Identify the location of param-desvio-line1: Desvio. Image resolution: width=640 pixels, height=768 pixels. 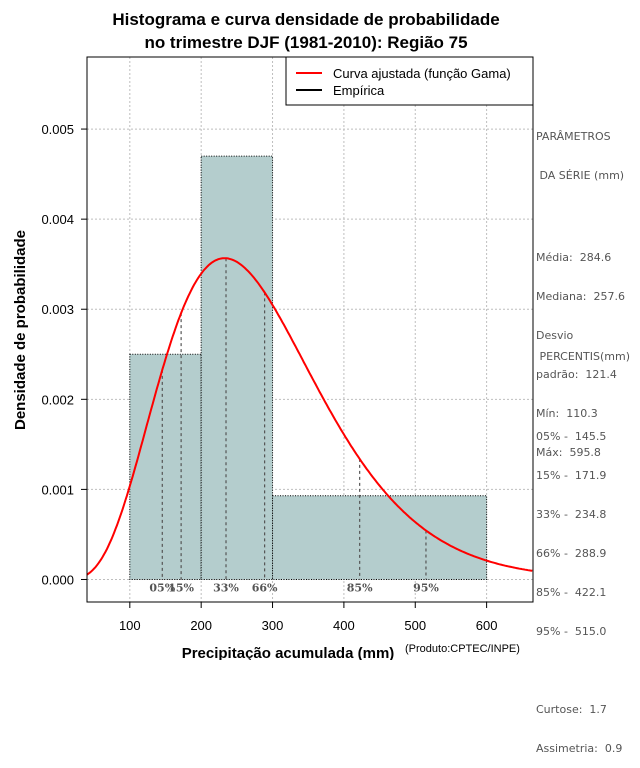
(555, 335).